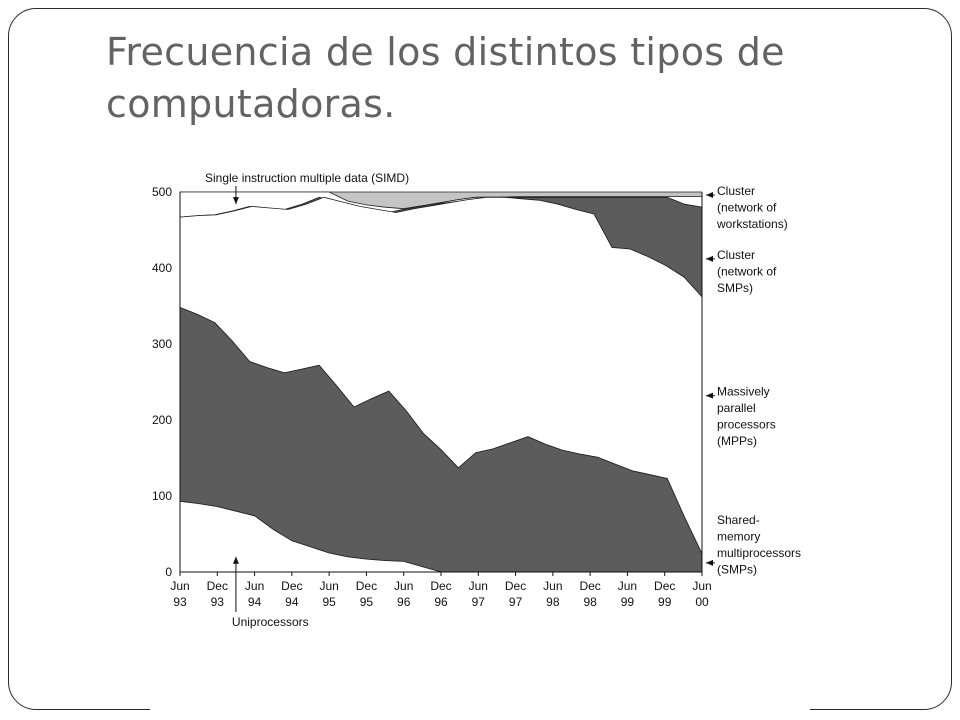  I want to click on y-tick-label: 200, so click(162, 420).